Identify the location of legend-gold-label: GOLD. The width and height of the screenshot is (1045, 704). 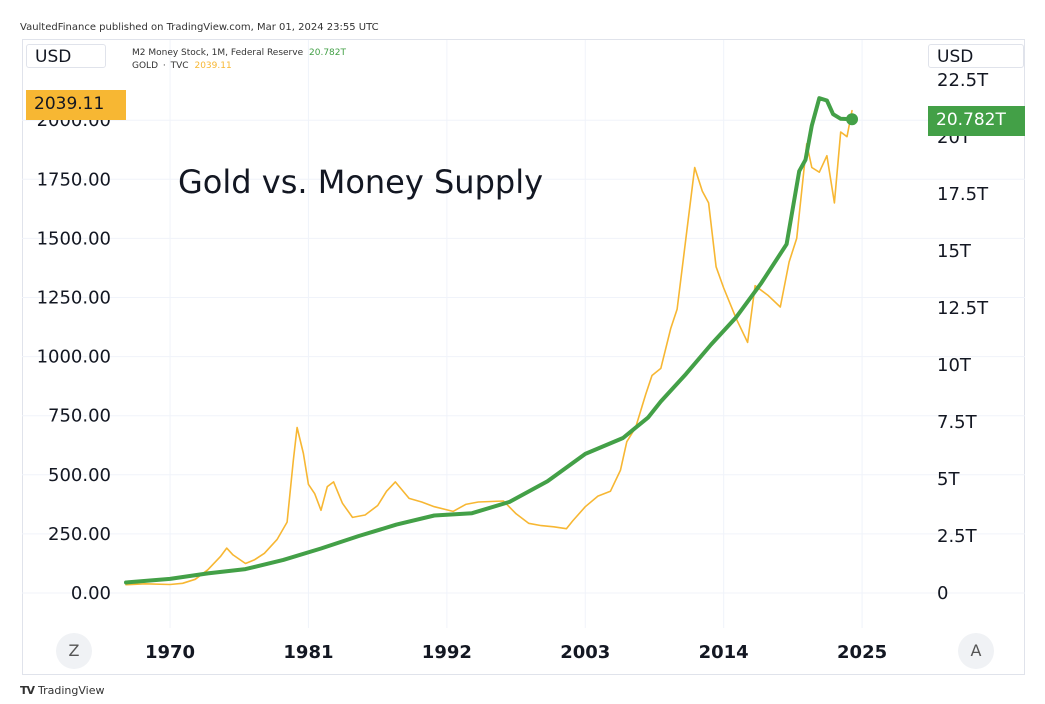
(145, 66).